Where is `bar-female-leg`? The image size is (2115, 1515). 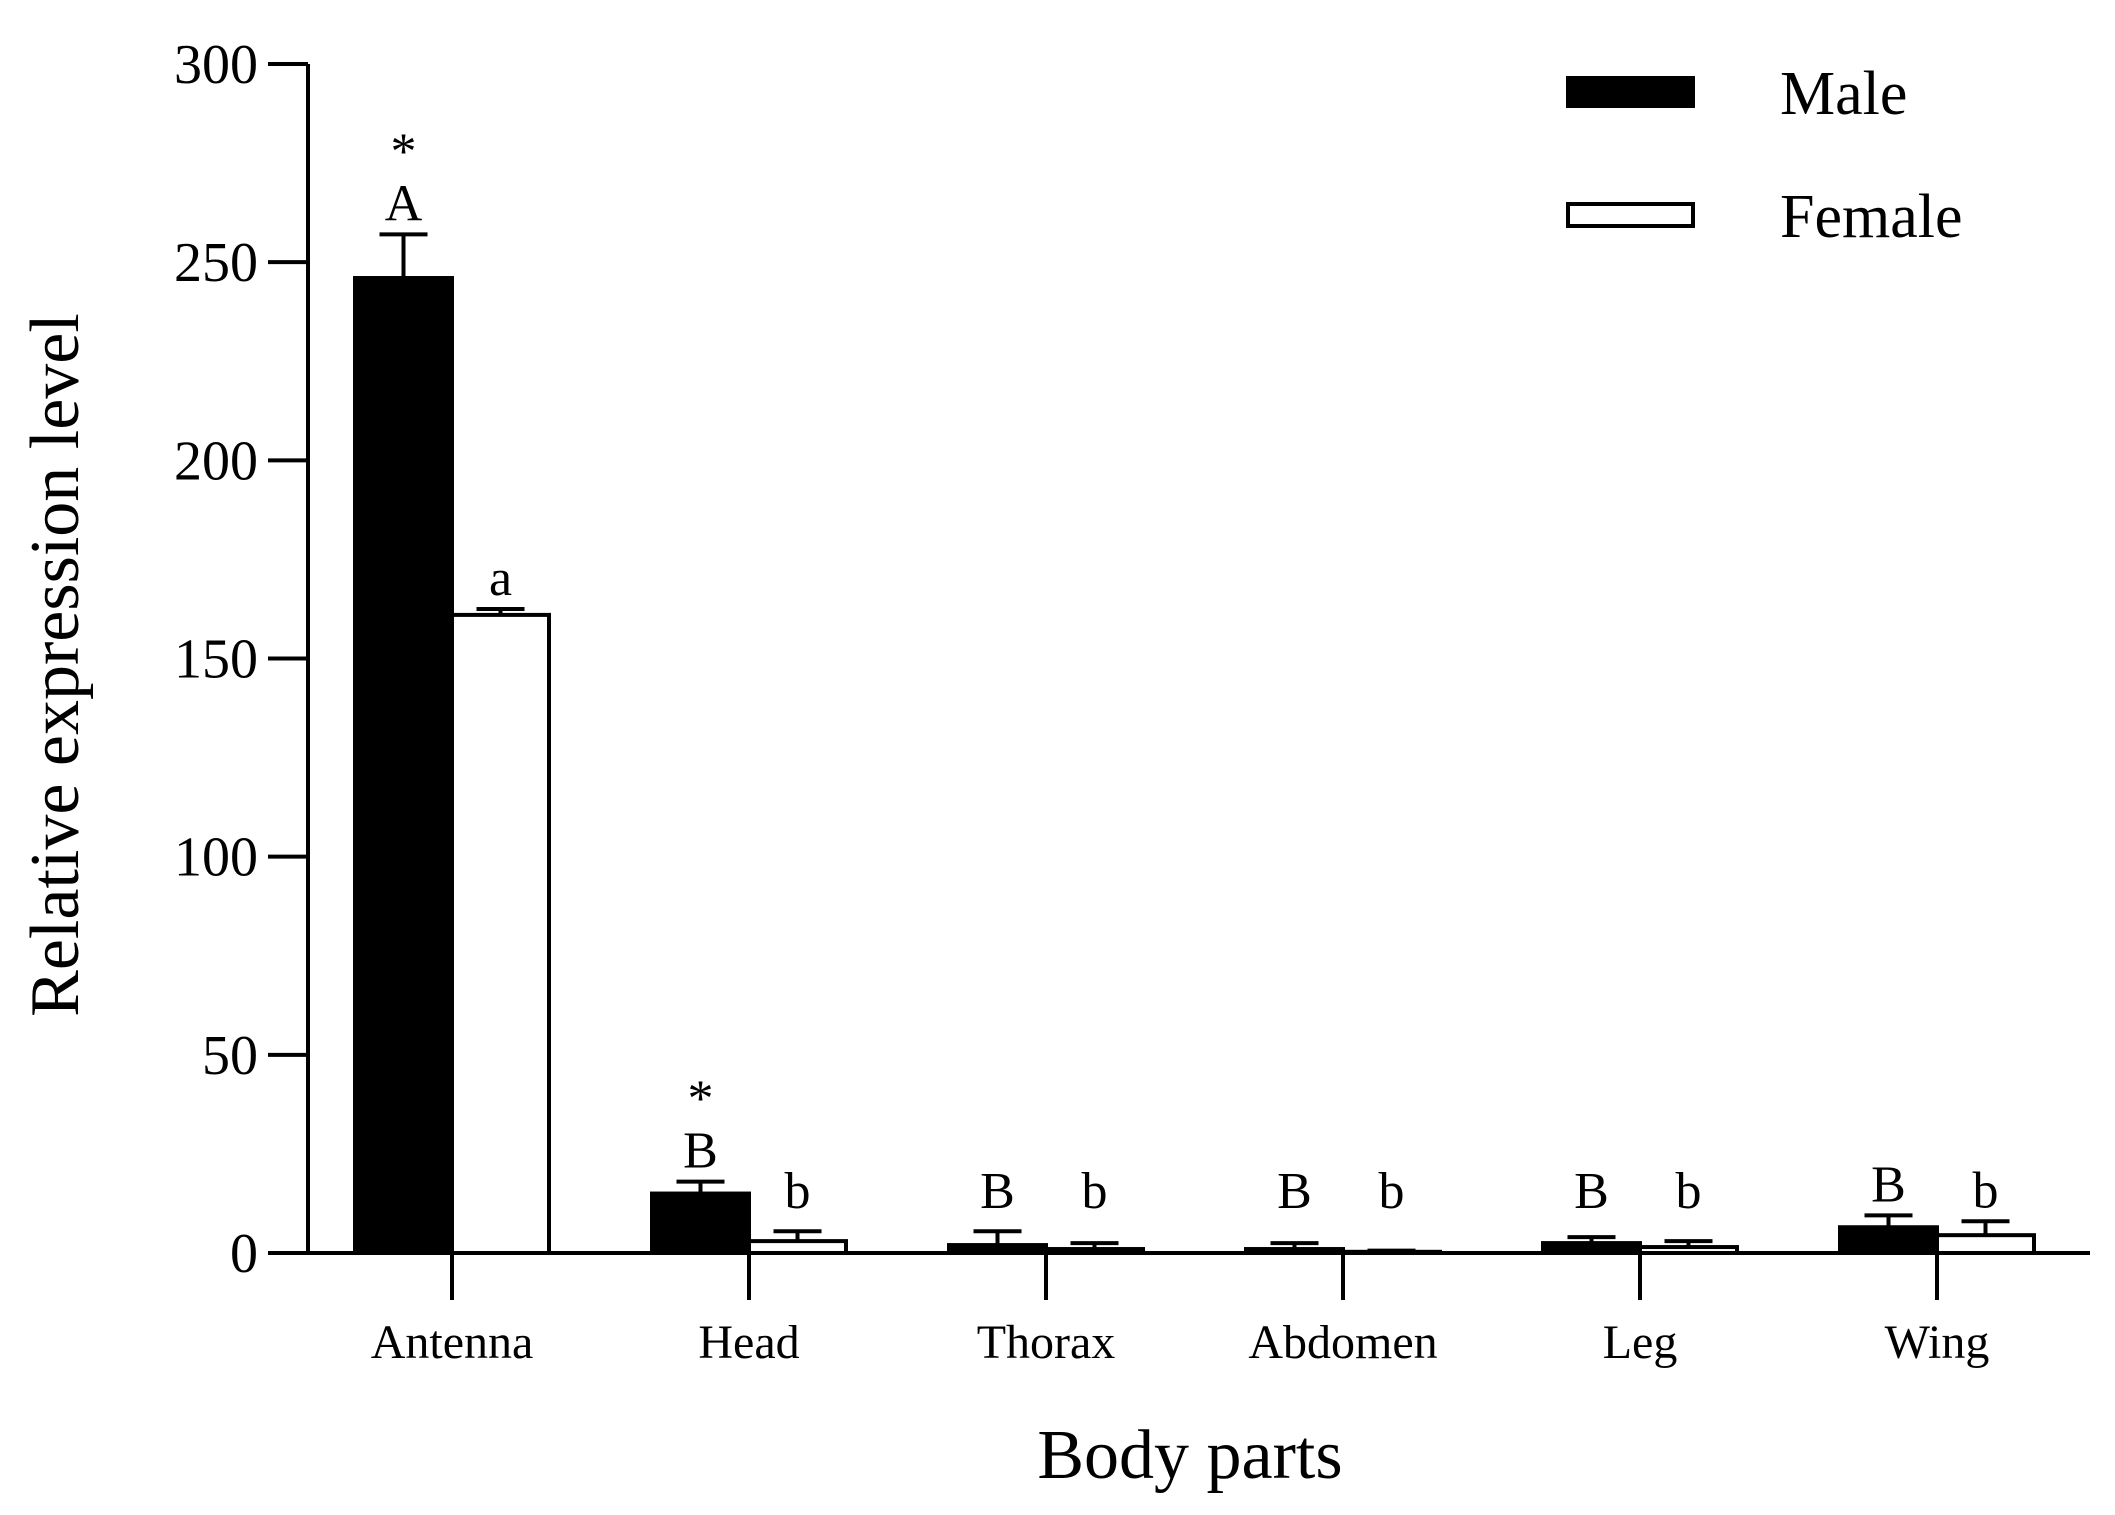 bar-female-leg is located at coordinates (1688, 1250).